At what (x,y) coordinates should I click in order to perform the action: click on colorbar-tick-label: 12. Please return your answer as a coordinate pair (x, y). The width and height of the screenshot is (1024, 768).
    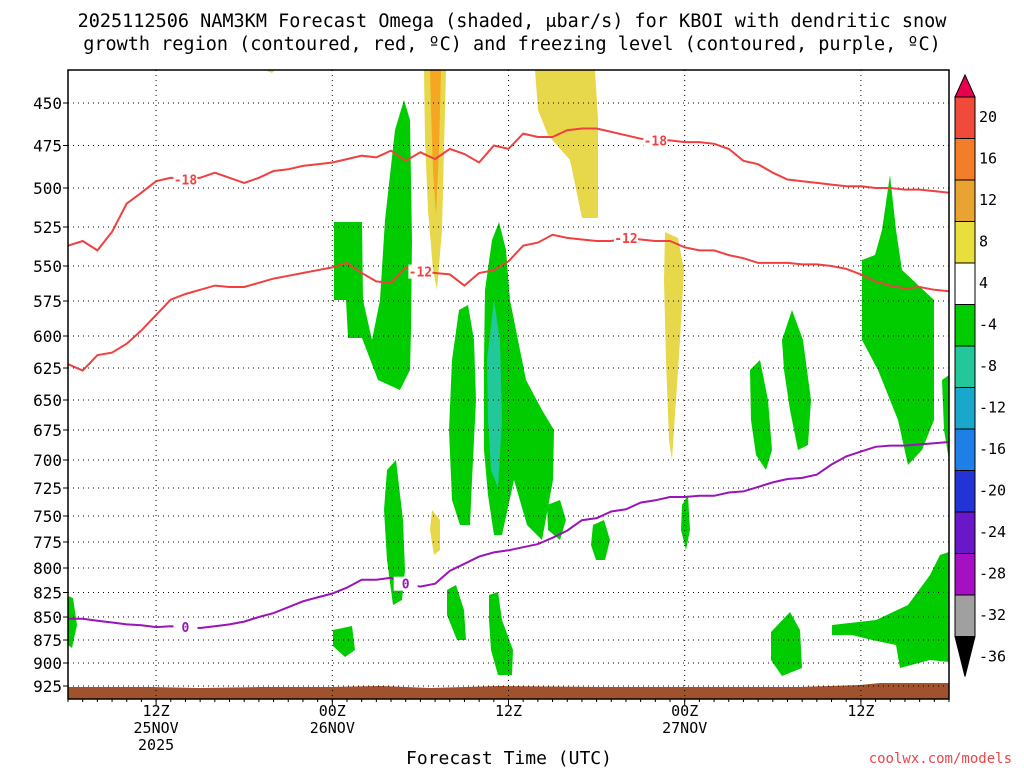
    Looking at the image, I should click on (988, 200).